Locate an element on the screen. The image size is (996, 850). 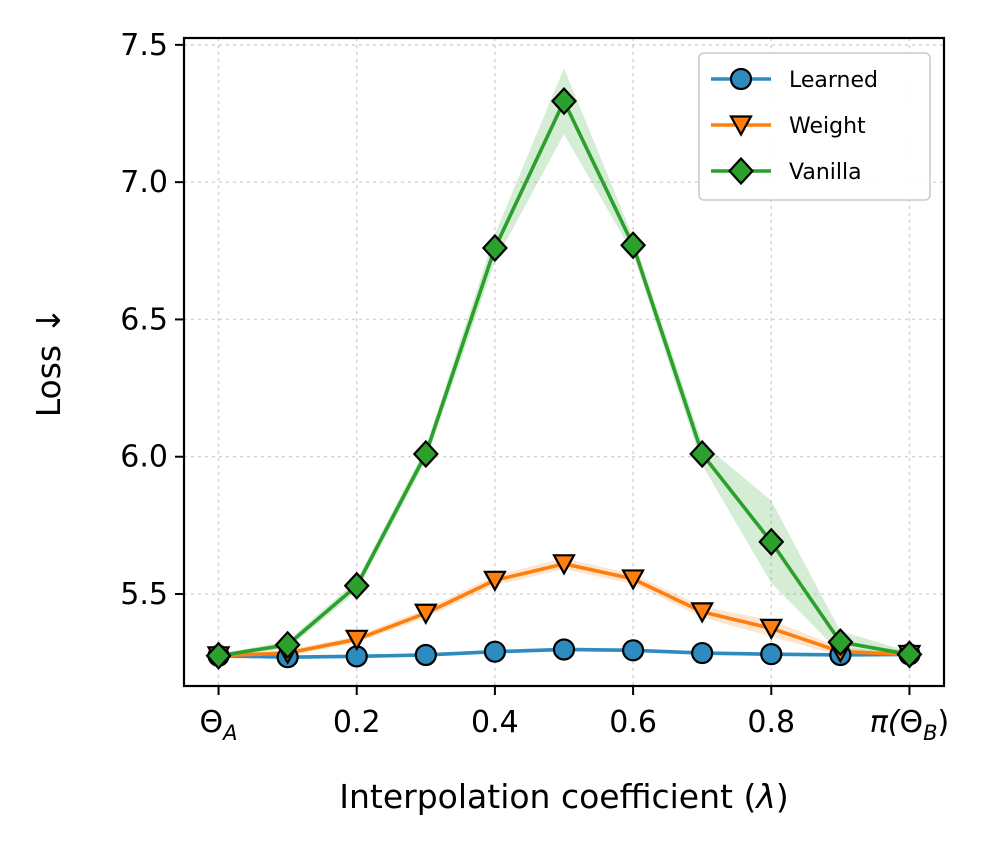
y-tick-label: 6.0 is located at coordinates (144, 457).